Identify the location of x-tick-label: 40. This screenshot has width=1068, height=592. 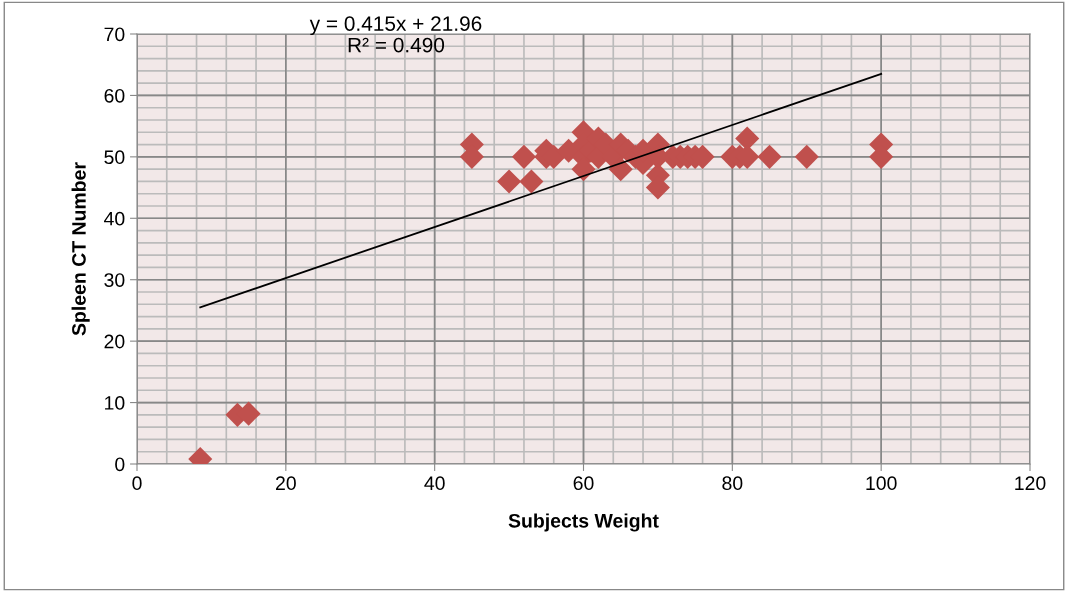
(434, 483).